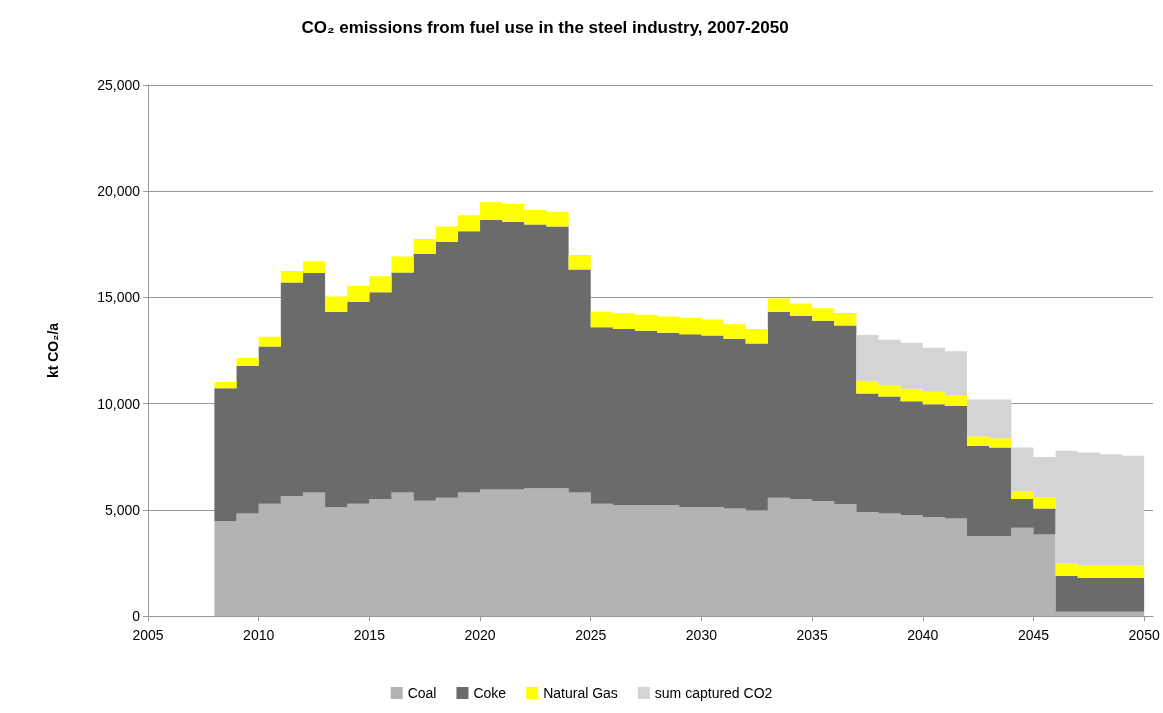 This screenshot has height=713, width=1163. What do you see at coordinates (923, 635) in the screenshot?
I see `x-tick-label: 2040` at bounding box center [923, 635].